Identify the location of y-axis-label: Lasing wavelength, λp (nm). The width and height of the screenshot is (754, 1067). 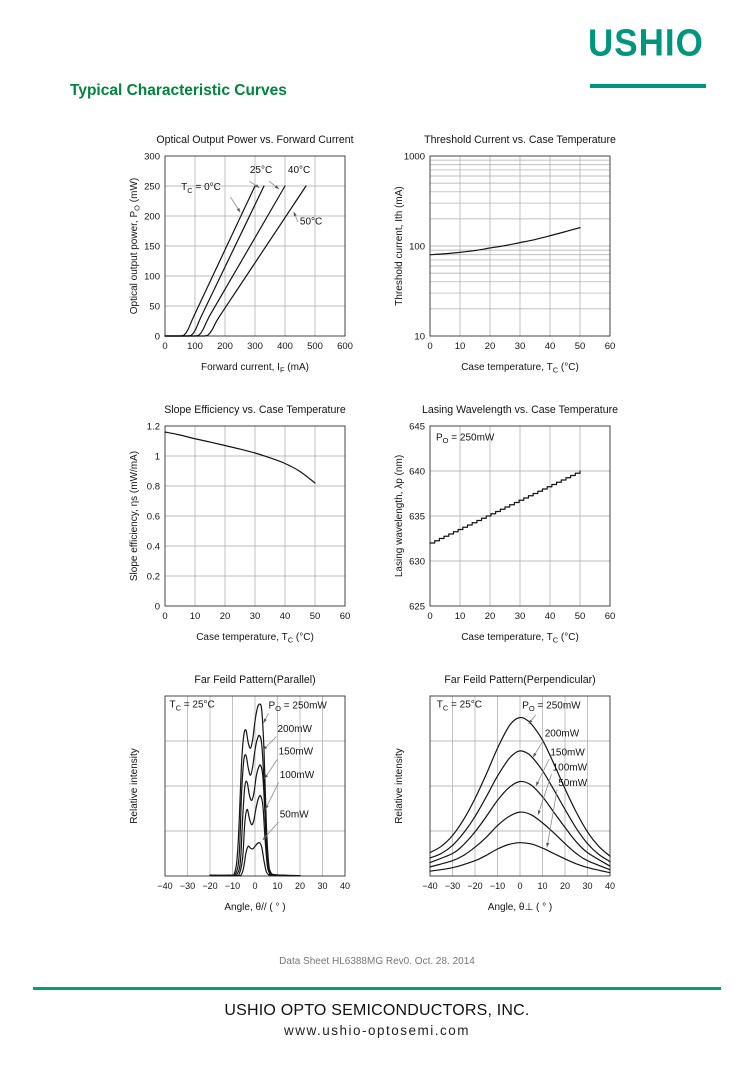
(399, 516).